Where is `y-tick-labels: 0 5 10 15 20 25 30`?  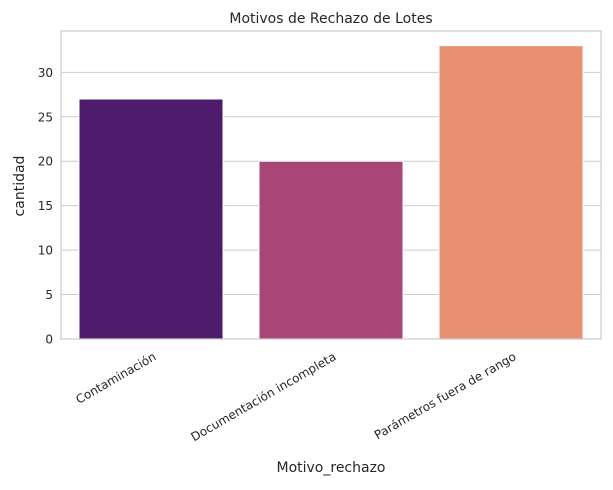
y-tick-labels: 0 5 10 15 20 25 30 is located at coordinates (45, 206).